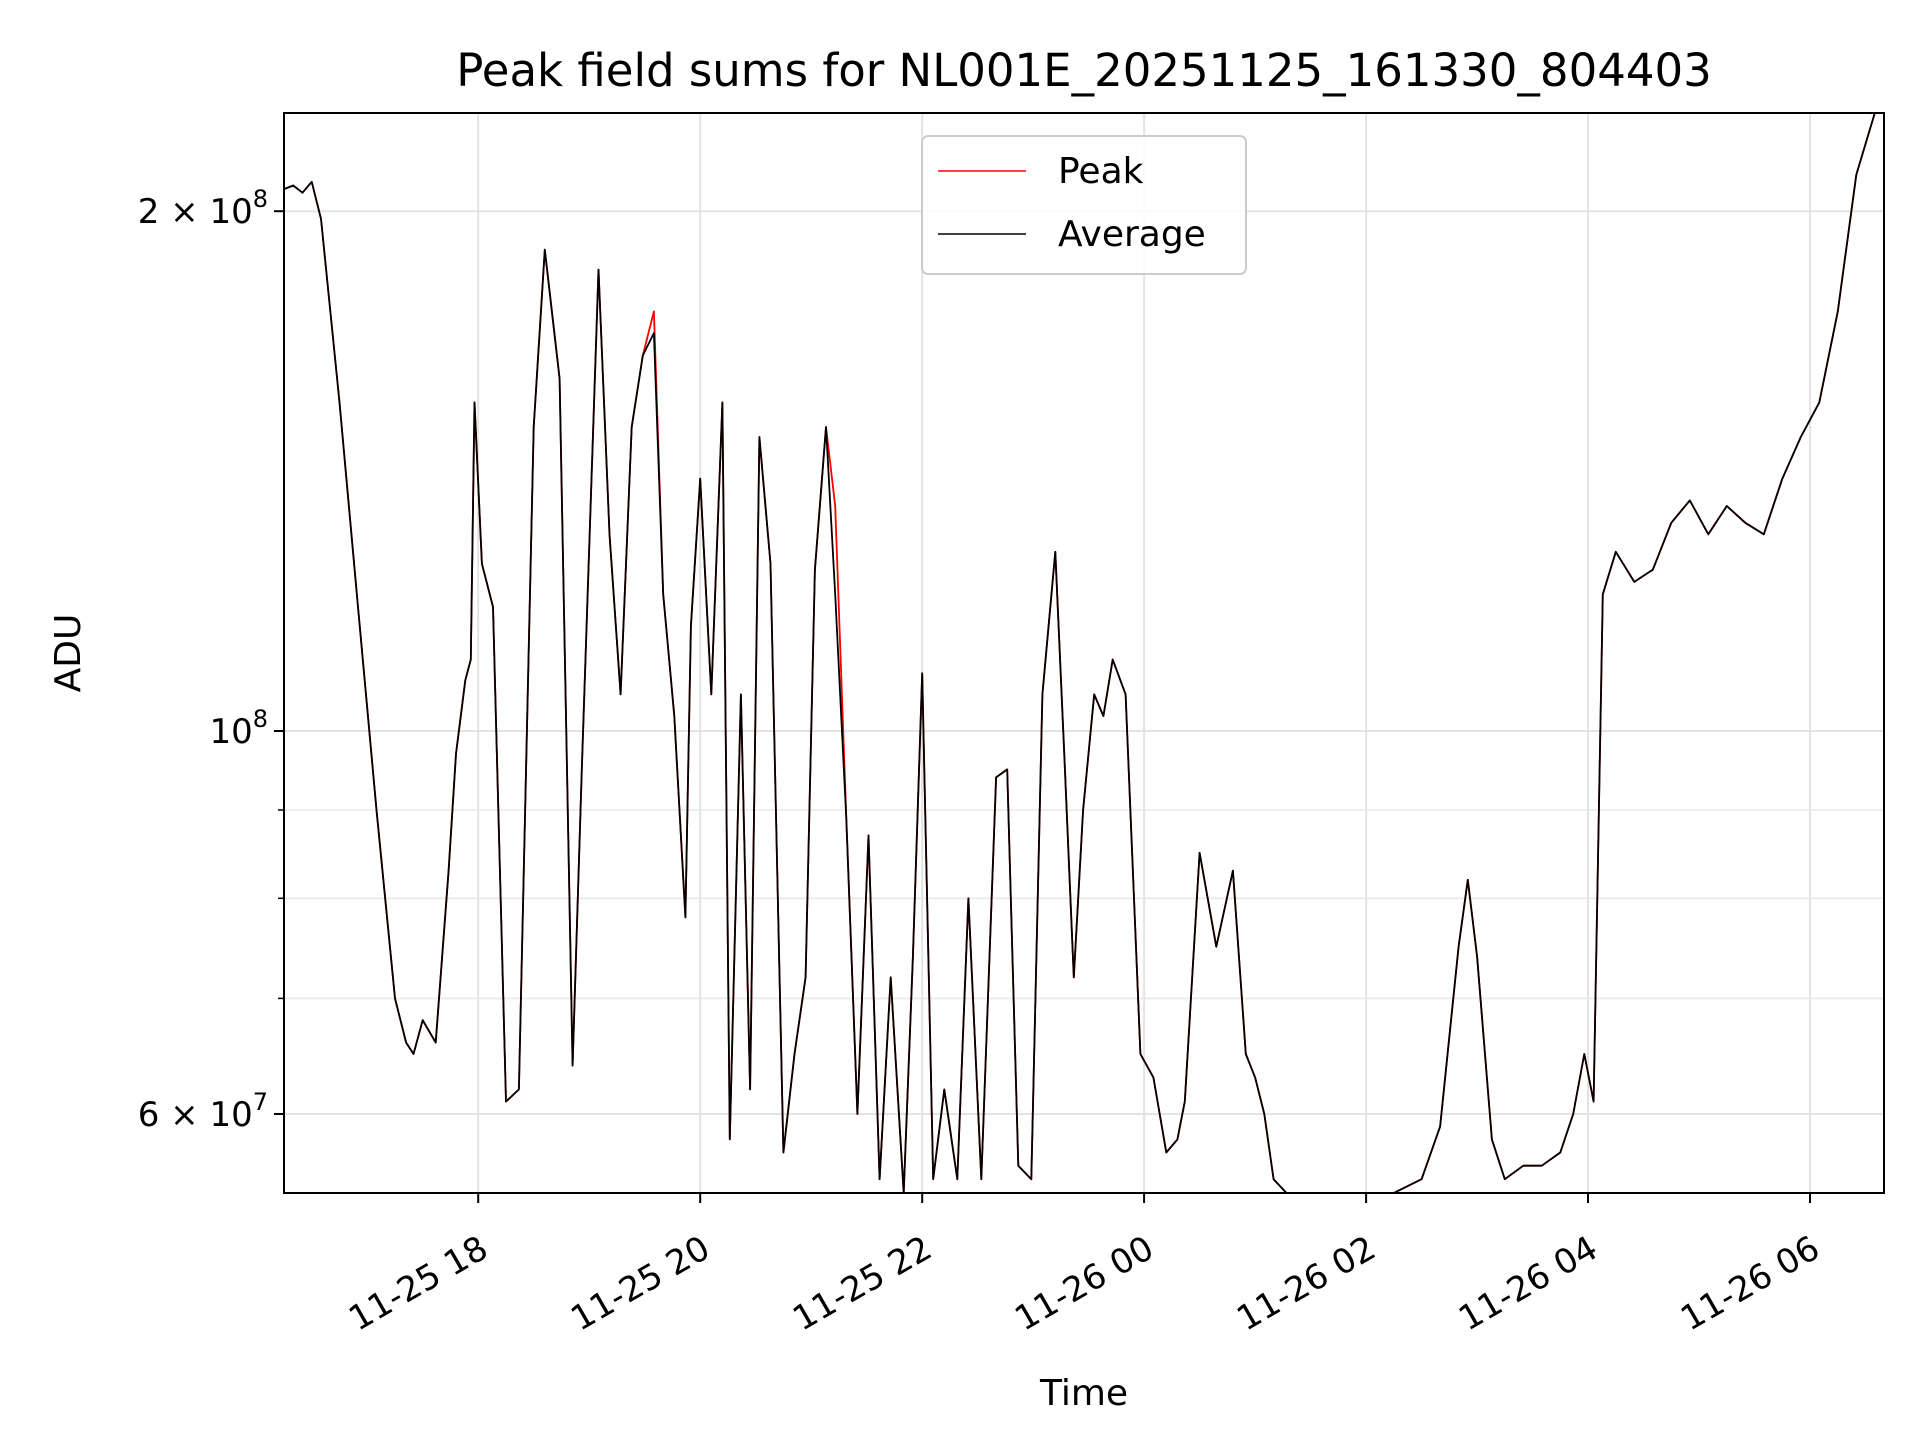 The width and height of the screenshot is (1920, 1440). I want to click on y-tick-label: 6 × 107, so click(203, 1111).